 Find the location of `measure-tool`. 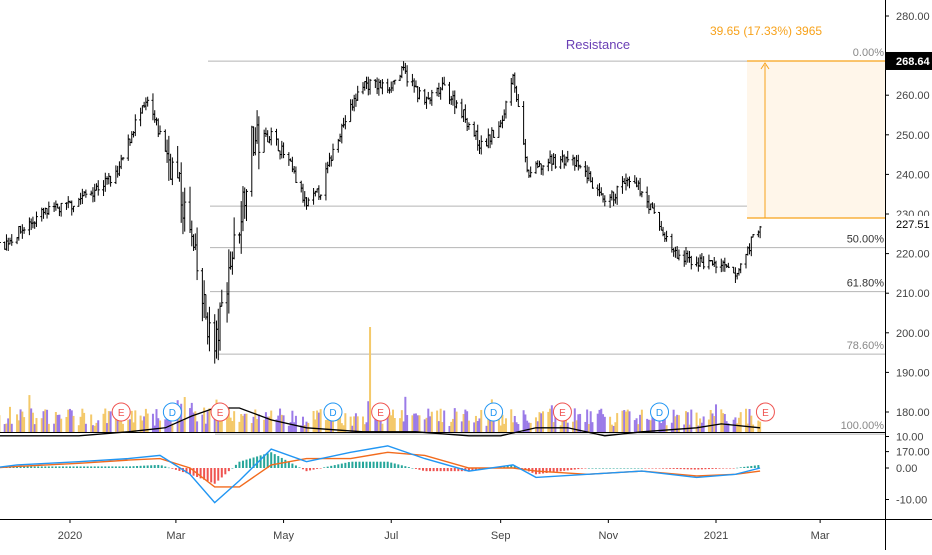

measure-tool is located at coordinates (816, 139).